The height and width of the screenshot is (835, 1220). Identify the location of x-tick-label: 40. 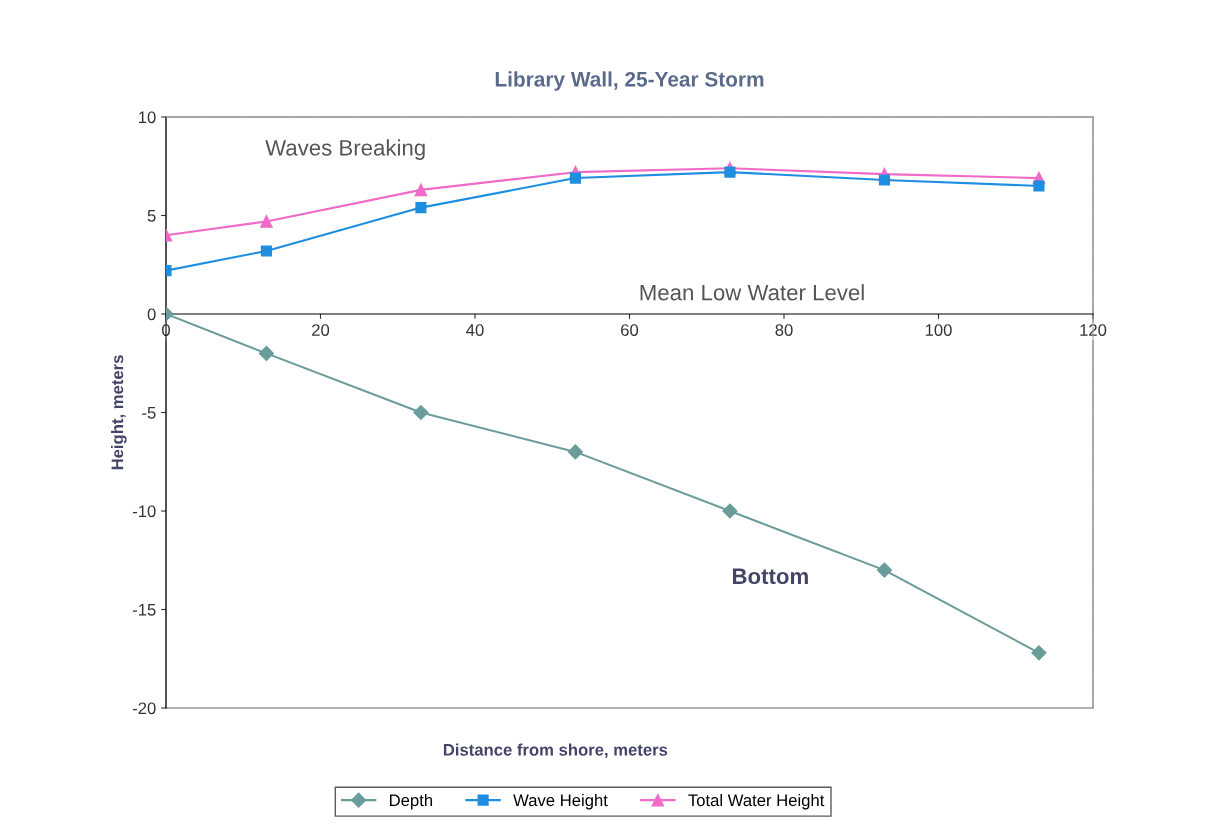
(475, 330).